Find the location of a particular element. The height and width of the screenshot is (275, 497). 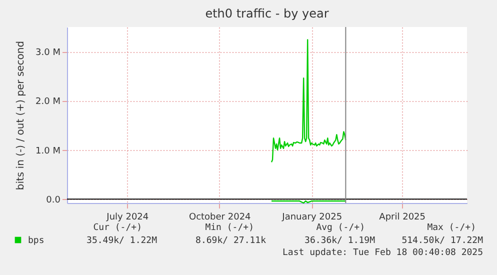

y-tick-label: 2.0 M is located at coordinates (48, 102).